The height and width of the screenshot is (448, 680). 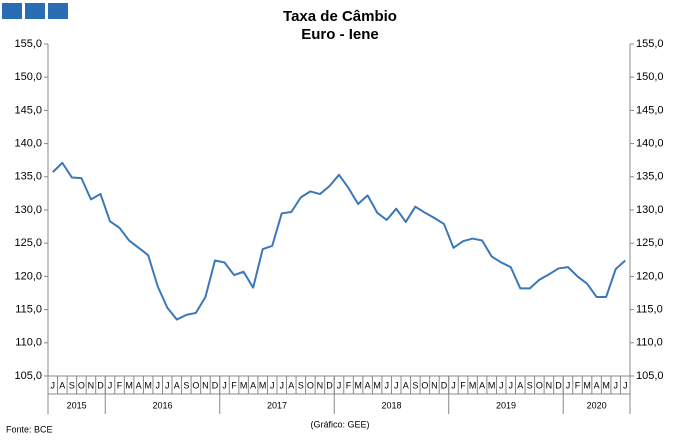 I want to click on source: Fonte: BCE, so click(x=29, y=429).